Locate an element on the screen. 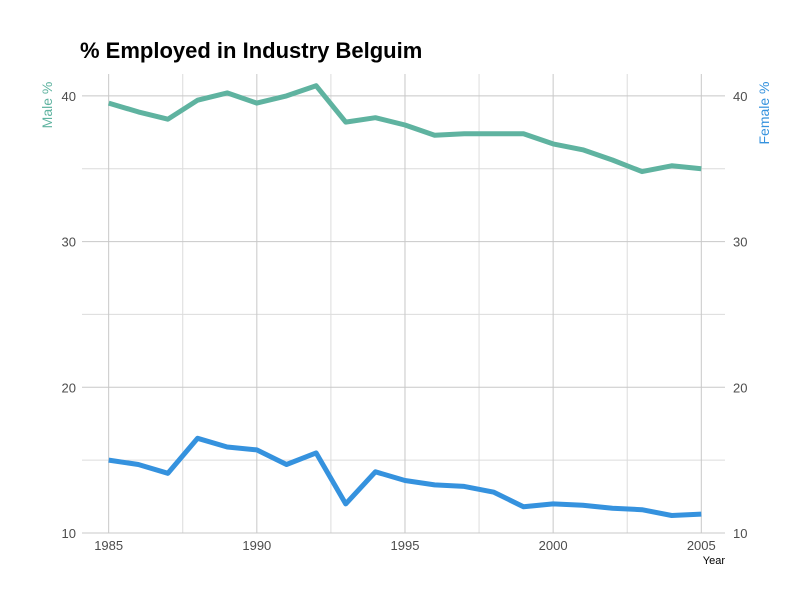 The width and height of the screenshot is (808, 605). y-tick-label-left: 40 is located at coordinates (69, 96).